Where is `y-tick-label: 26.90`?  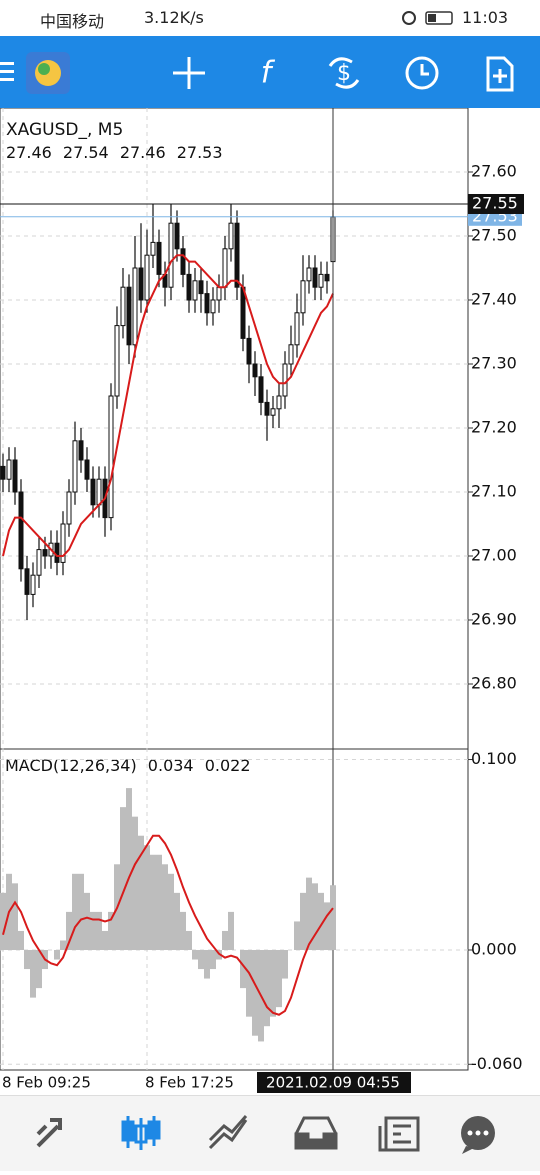 y-tick-label: 26.90 is located at coordinates (494, 619).